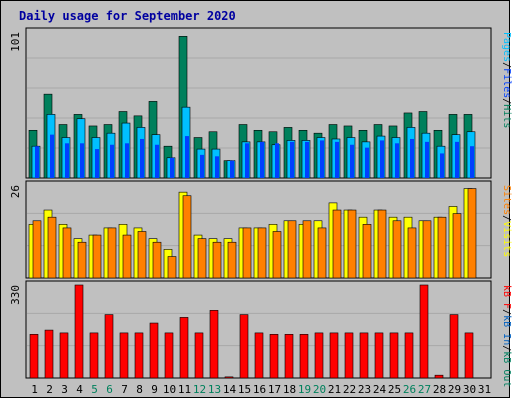 Image resolution: width=512 pixels, height=401 pixels. I want to click on x-tick-label: 6, so click(109, 389).